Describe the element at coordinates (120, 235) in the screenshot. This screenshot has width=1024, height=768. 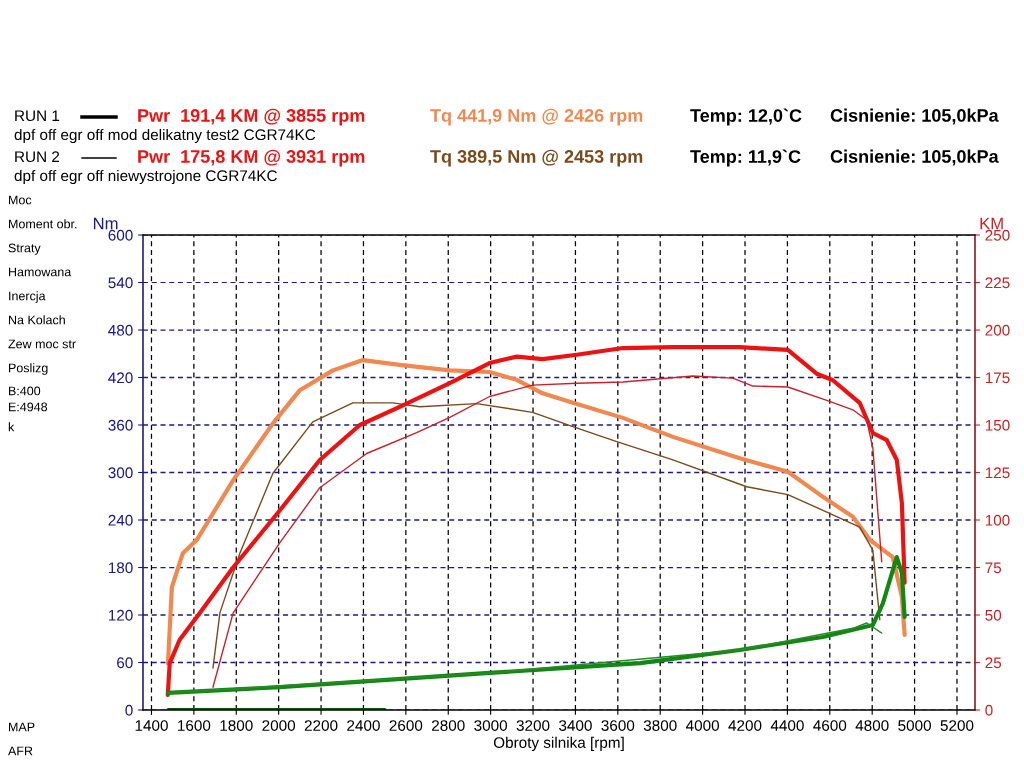
I see `y-tick-label: 600` at that location.